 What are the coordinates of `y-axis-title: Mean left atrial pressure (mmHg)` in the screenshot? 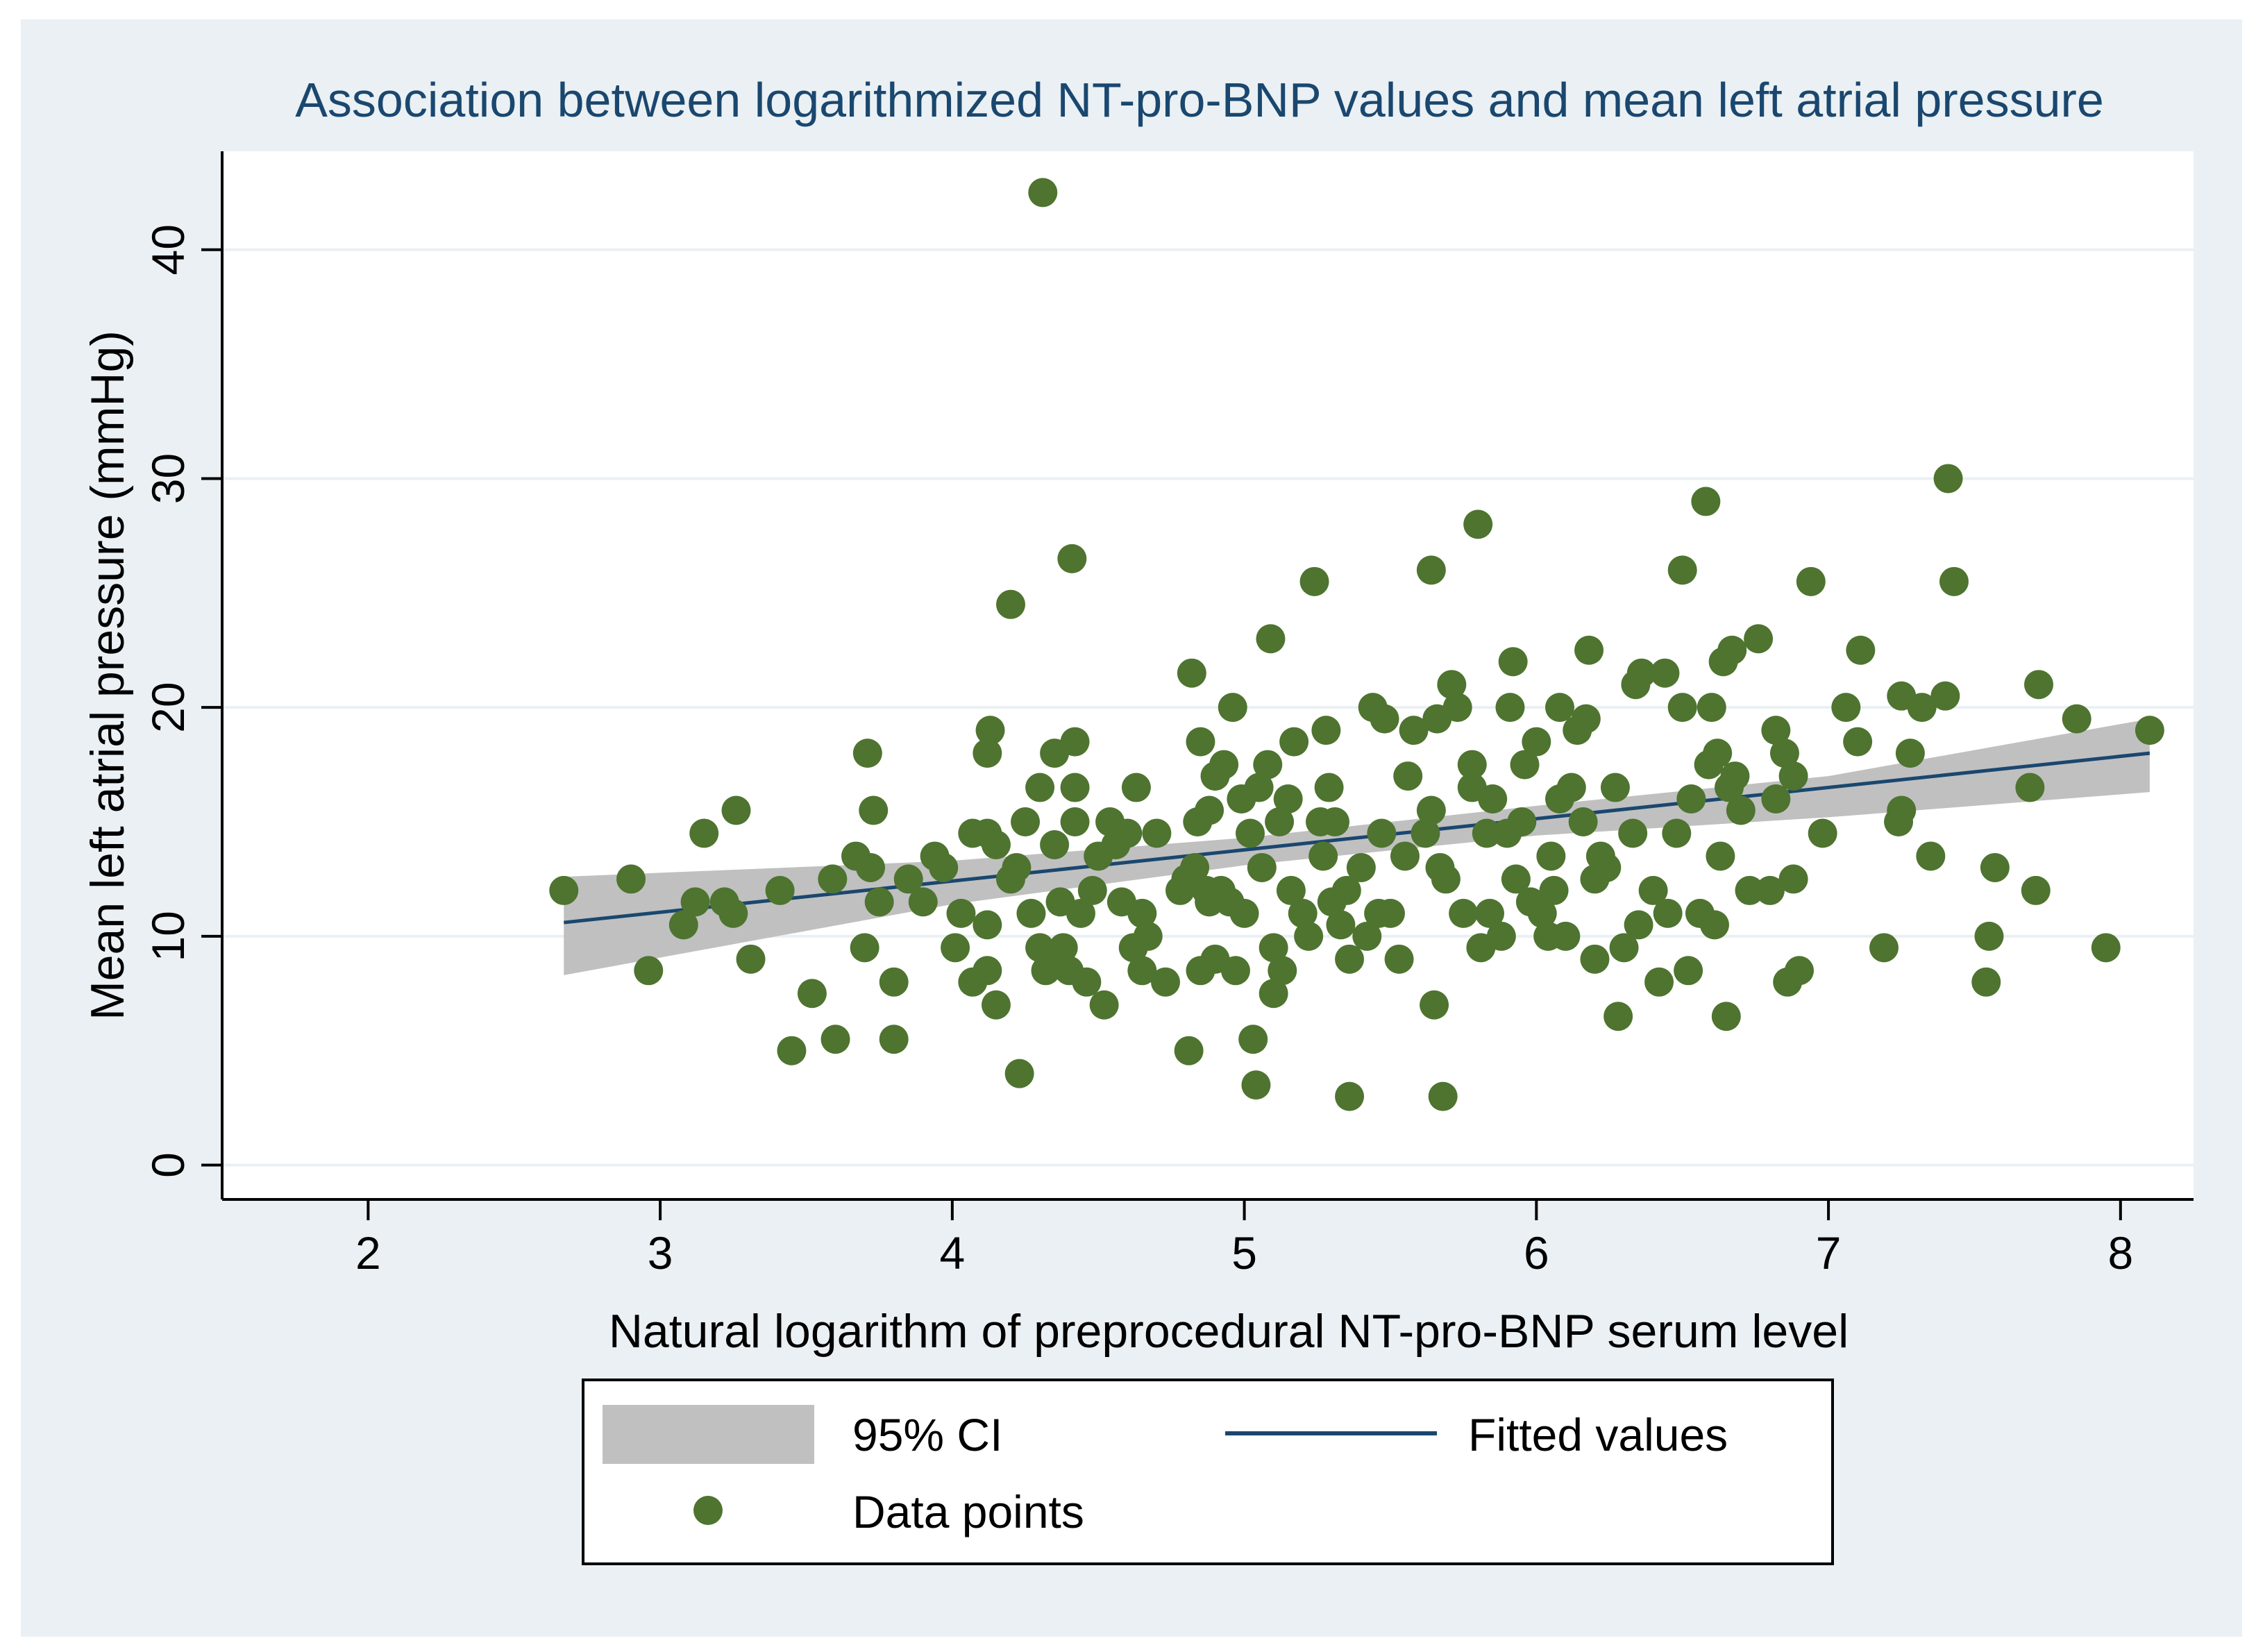 It's located at (107, 675).